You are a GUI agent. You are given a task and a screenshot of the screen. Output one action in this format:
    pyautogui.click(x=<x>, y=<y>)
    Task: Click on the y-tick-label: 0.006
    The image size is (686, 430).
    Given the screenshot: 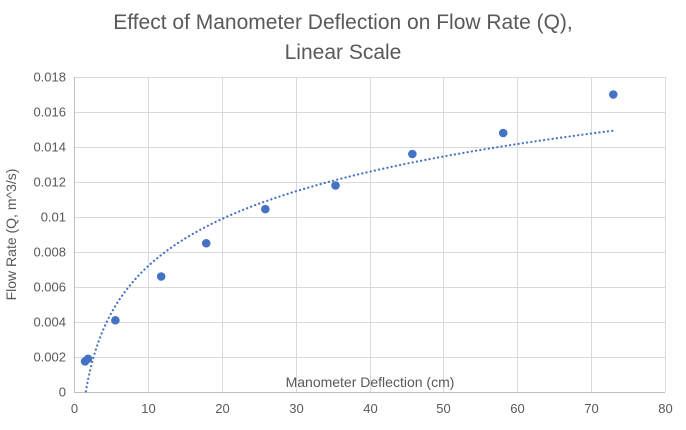 What is the action you would take?
    pyautogui.click(x=49, y=287)
    